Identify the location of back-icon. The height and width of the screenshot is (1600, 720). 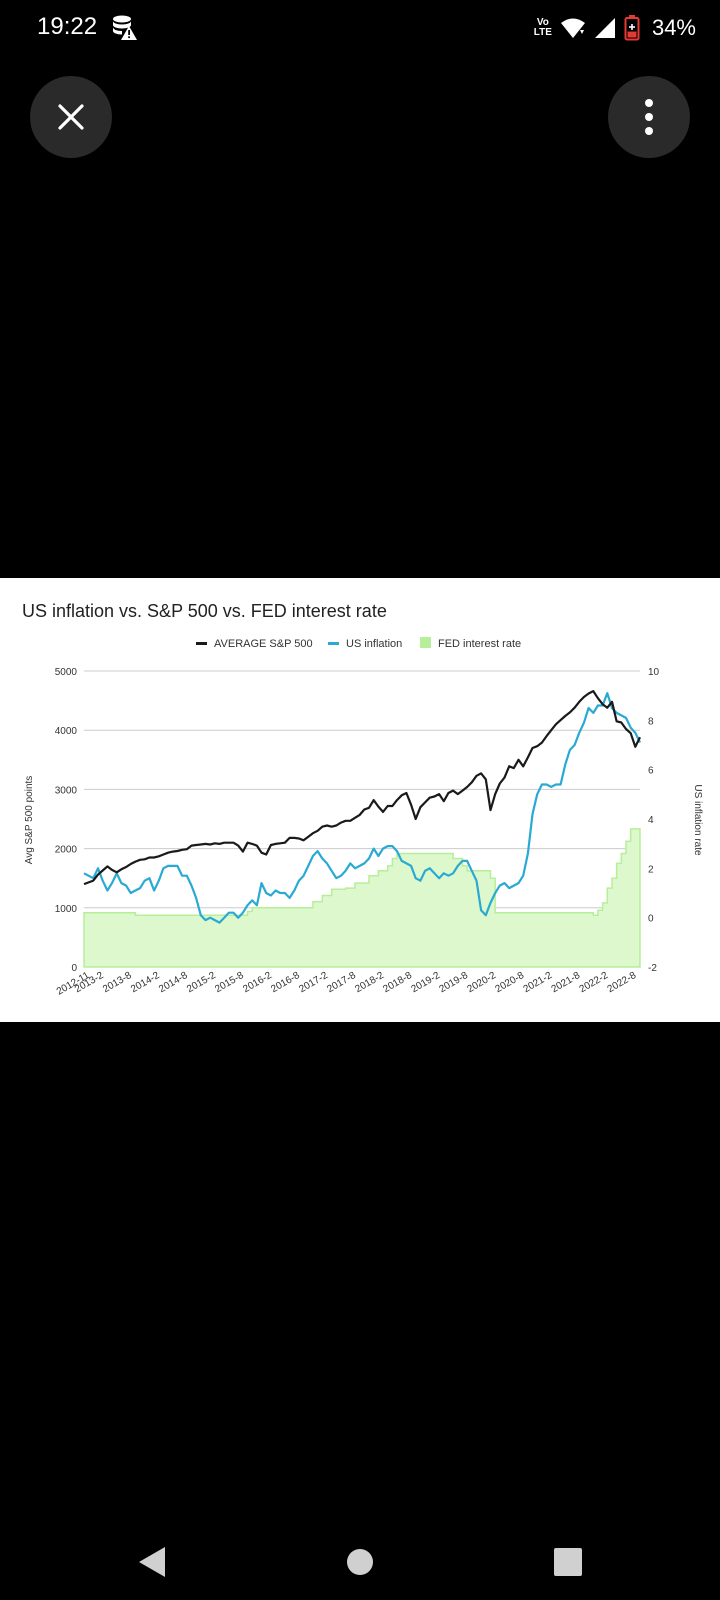
(152, 1562).